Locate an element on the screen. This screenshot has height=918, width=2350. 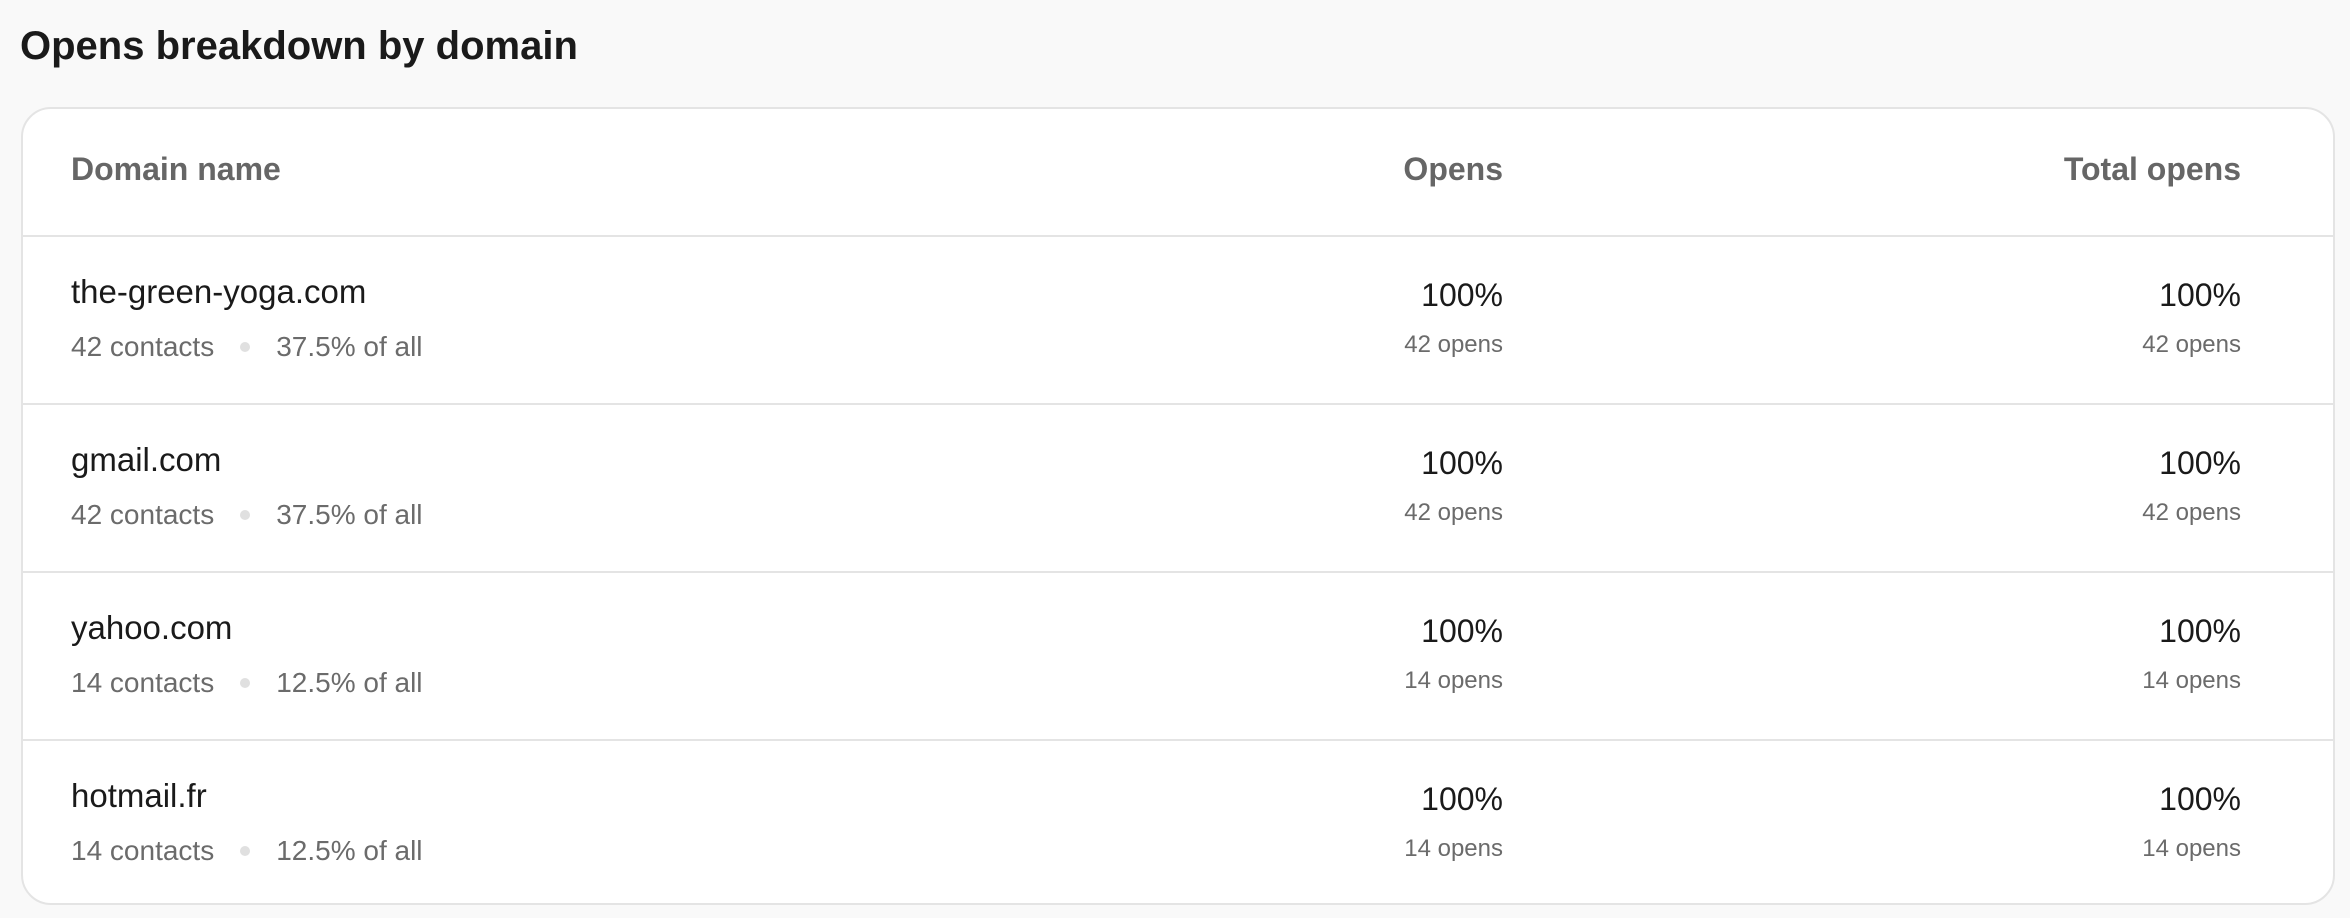
domain-name: hotmail.fr is located at coordinates (139, 795).